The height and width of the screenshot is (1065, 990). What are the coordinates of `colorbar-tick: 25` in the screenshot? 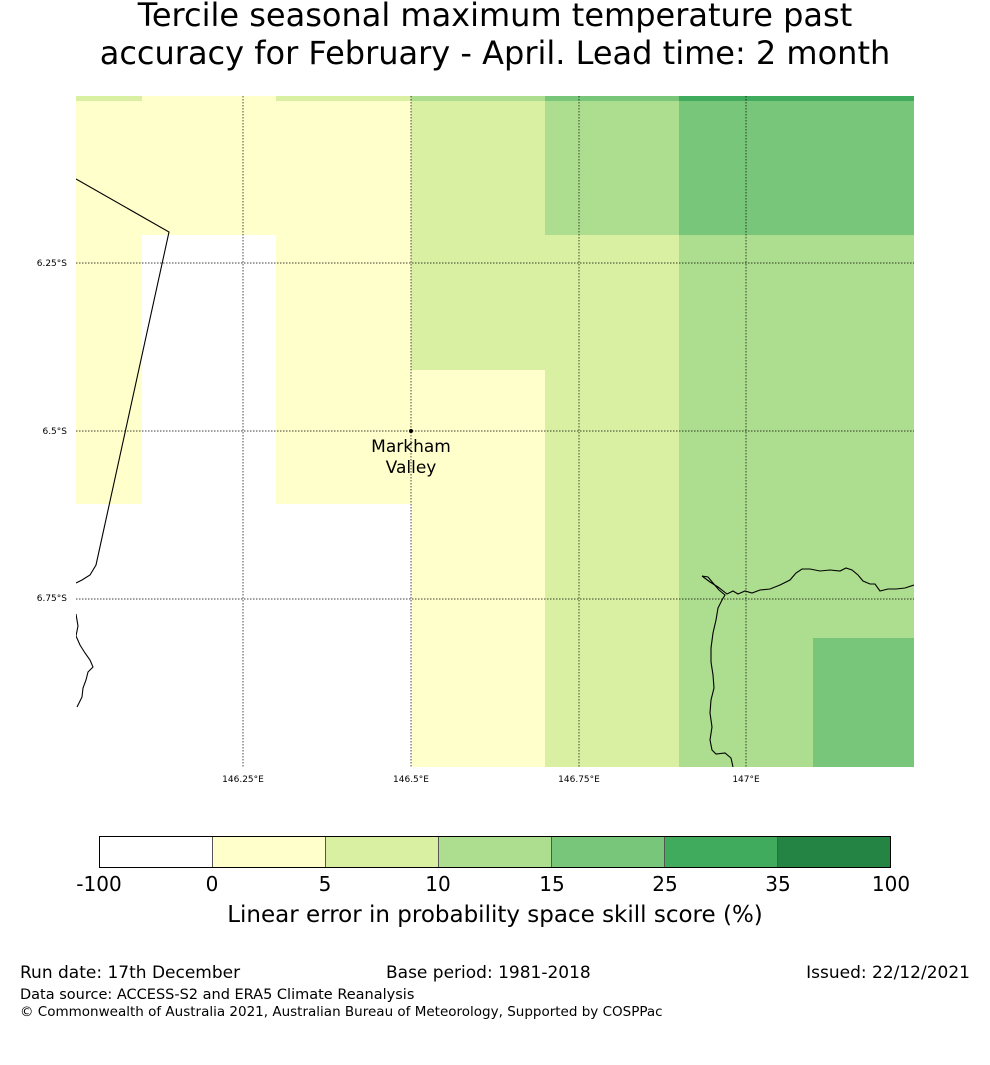 It's located at (665, 884).